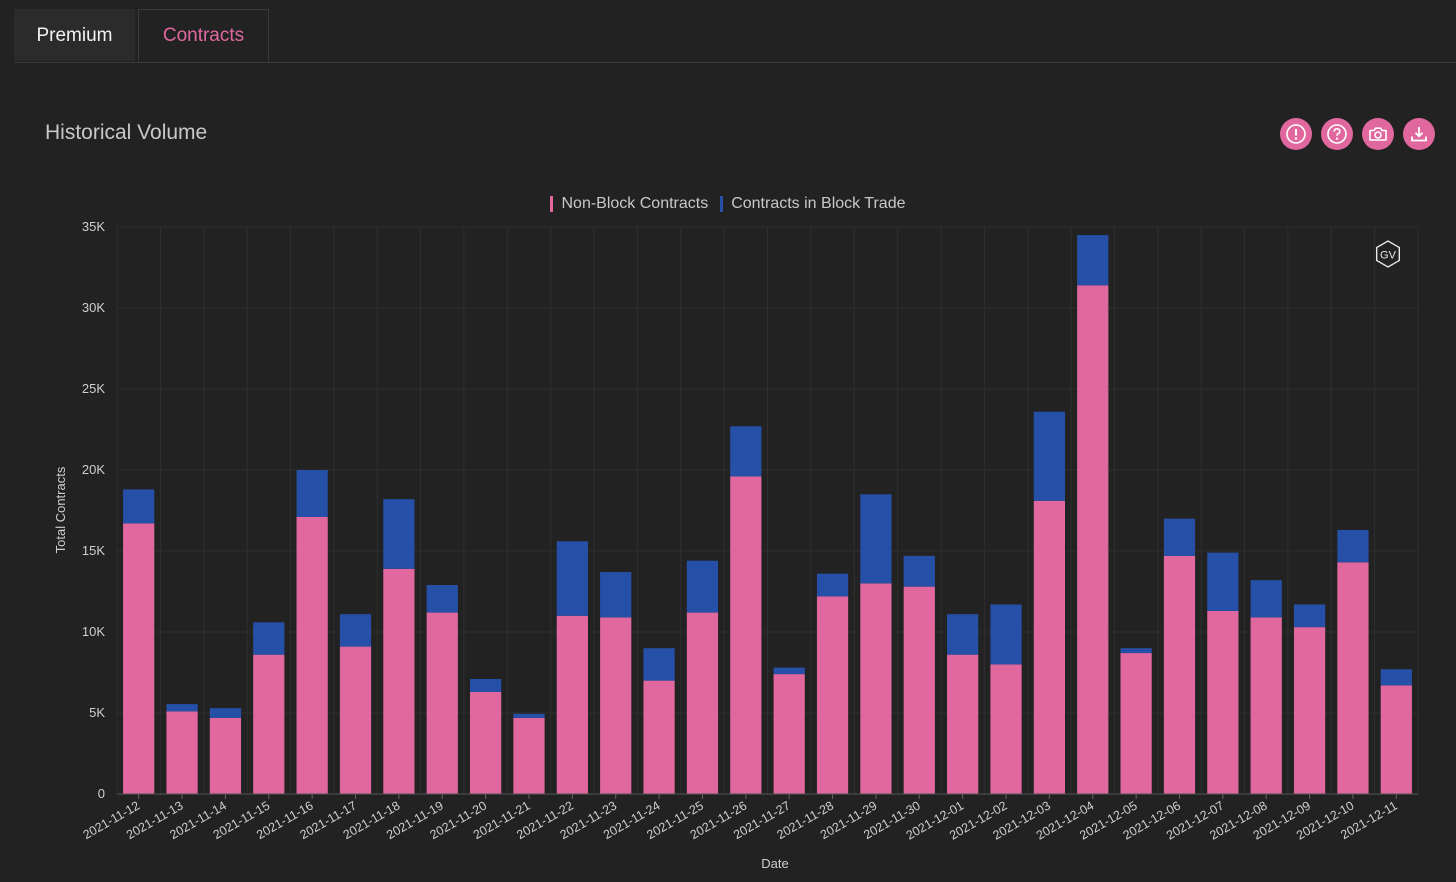 This screenshot has height=882, width=1456. I want to click on chart-title: Historical Volume, so click(126, 132).